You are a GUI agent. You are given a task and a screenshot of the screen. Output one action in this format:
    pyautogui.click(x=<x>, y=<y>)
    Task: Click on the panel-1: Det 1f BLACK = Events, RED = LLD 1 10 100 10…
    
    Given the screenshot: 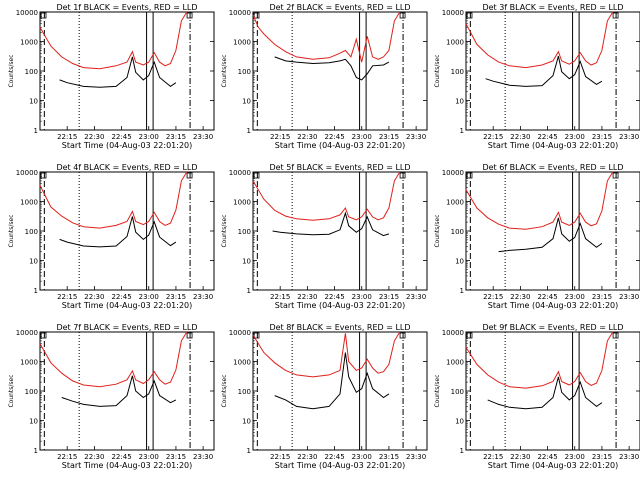 What is the action you would take?
    pyautogui.click(x=111, y=76)
    